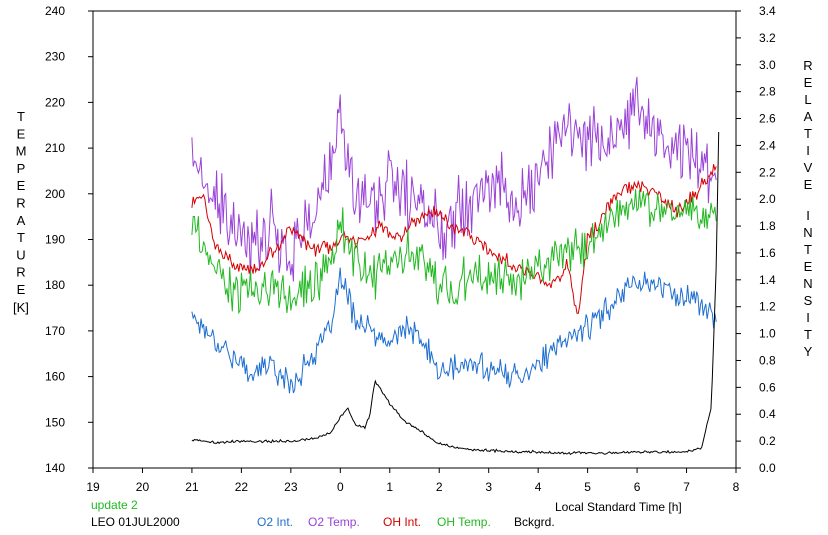 This screenshot has width=828, height=535. What do you see at coordinates (69, 239) in the screenshot?
I see `y-left-axis: 140 150 160 170 180 190 200 210 220 230 240` at bounding box center [69, 239].